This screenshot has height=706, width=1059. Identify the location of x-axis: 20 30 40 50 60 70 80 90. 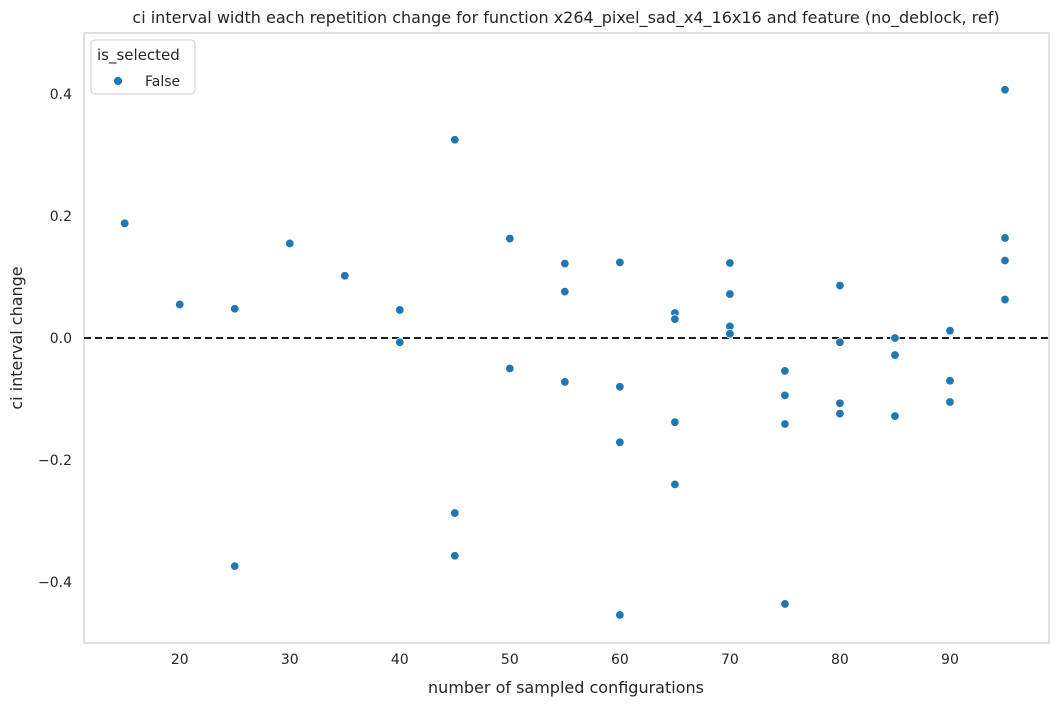
(565, 660).